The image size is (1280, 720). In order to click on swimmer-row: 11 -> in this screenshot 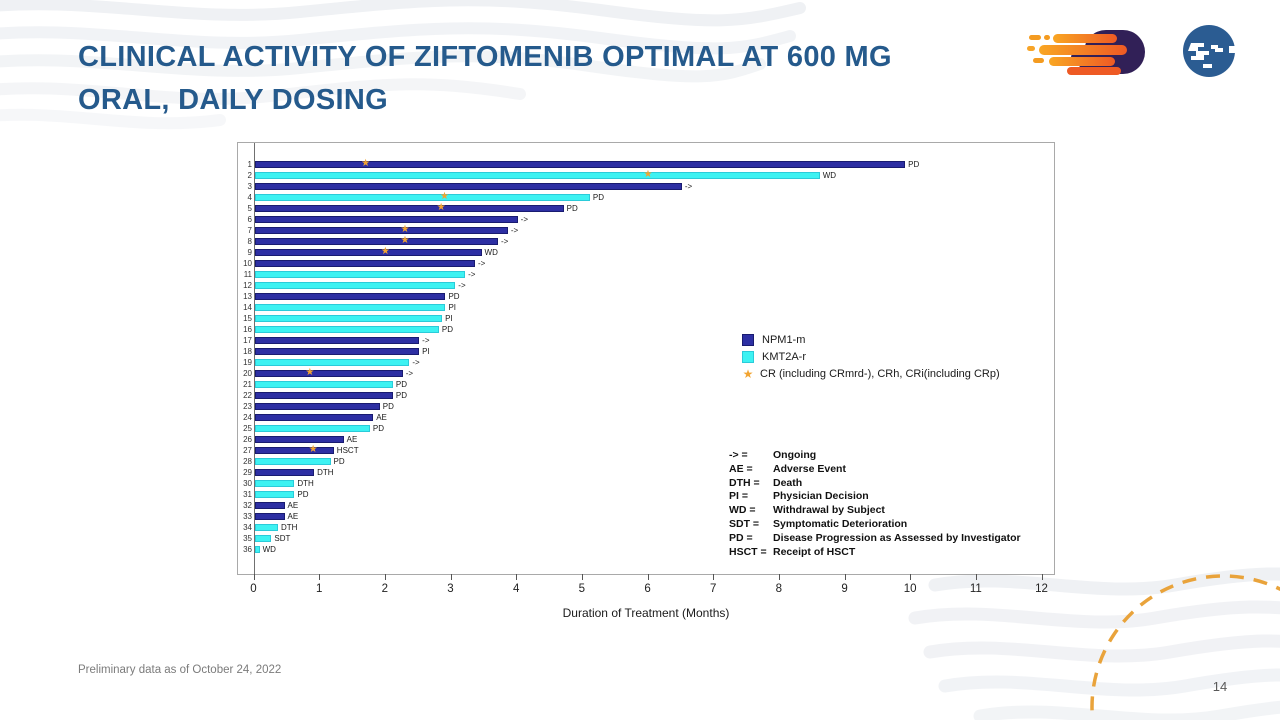, I will do `click(646, 274)`.